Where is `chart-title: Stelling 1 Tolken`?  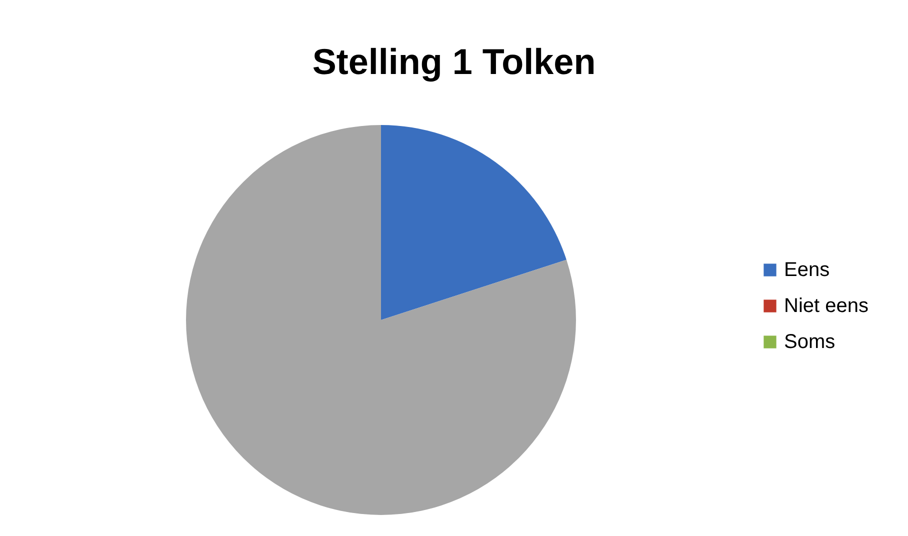
chart-title: Stelling 1 Tolken is located at coordinates (454, 61).